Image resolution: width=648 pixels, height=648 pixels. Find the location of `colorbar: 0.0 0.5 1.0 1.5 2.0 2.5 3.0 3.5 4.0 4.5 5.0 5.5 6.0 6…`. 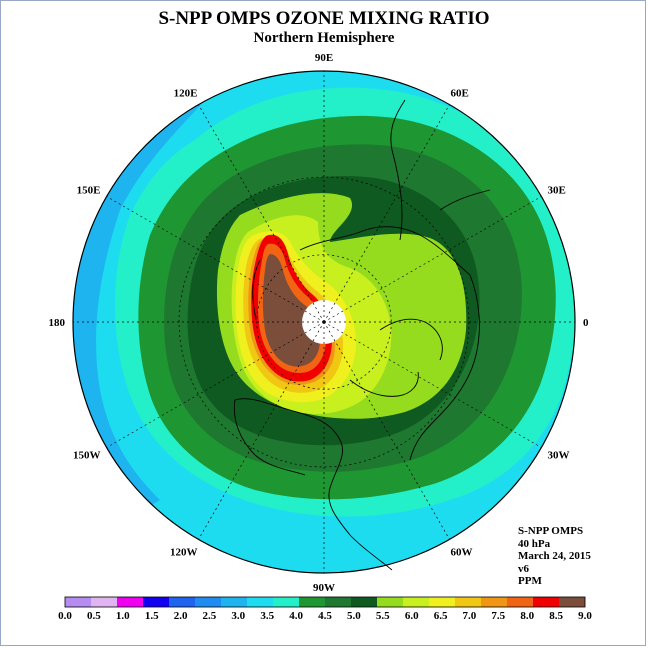

colorbar: 0.0 0.5 1.0 1.5 2.0 2.5 3.0 3.5 4.0 4.5 5.0 5.5 6.0 6… is located at coordinates (325, 609).